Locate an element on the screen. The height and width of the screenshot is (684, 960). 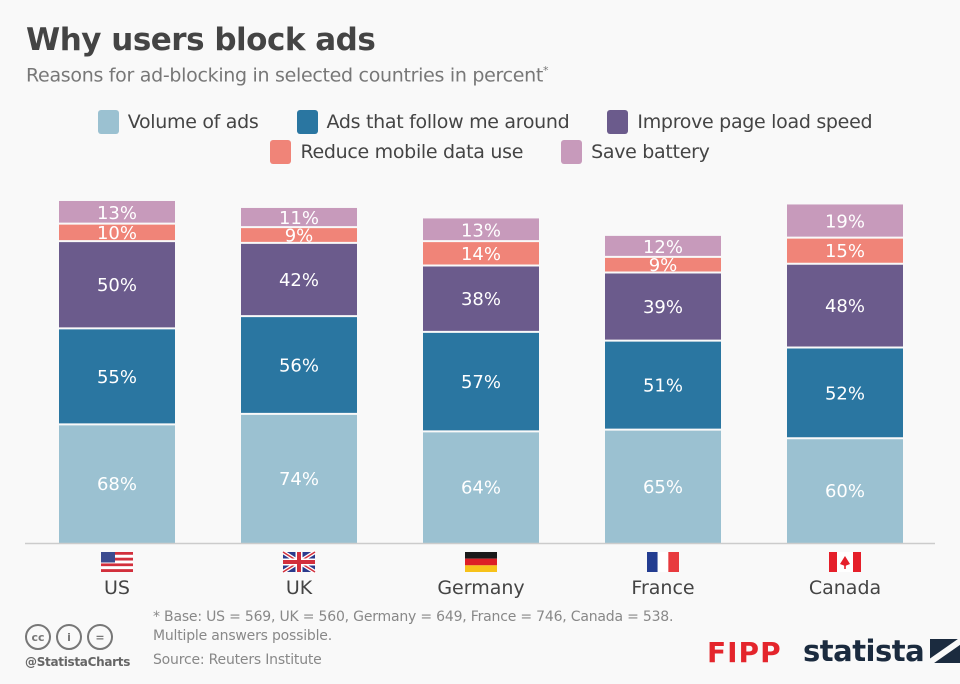
attribution-icon: i is located at coordinates (69, 637).